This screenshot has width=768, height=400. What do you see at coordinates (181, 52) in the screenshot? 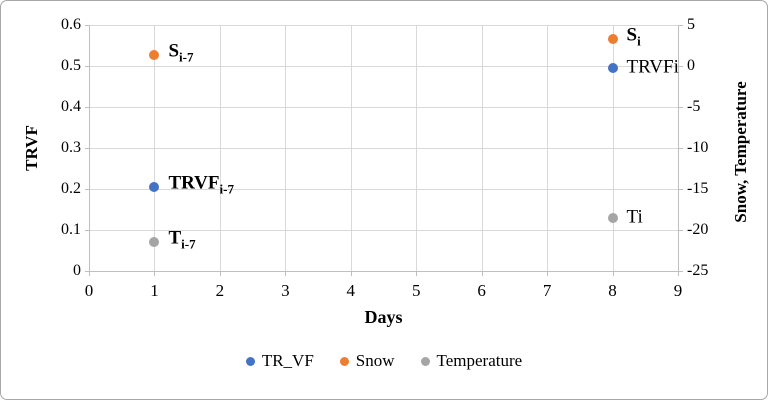
I see `point-label-snow-day1: Si-7` at bounding box center [181, 52].